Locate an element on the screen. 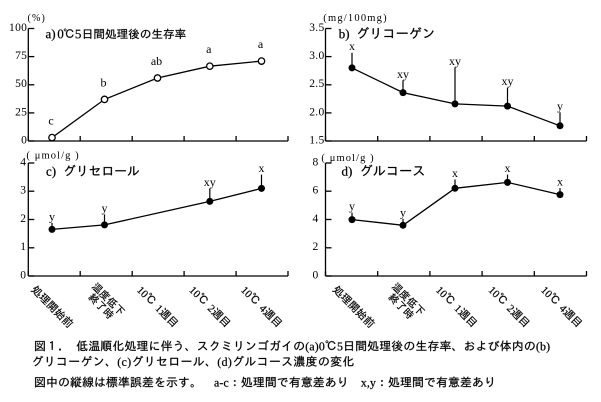 This screenshot has height=402, width=601. svg-text: 100 is located at coordinates (18, 28).